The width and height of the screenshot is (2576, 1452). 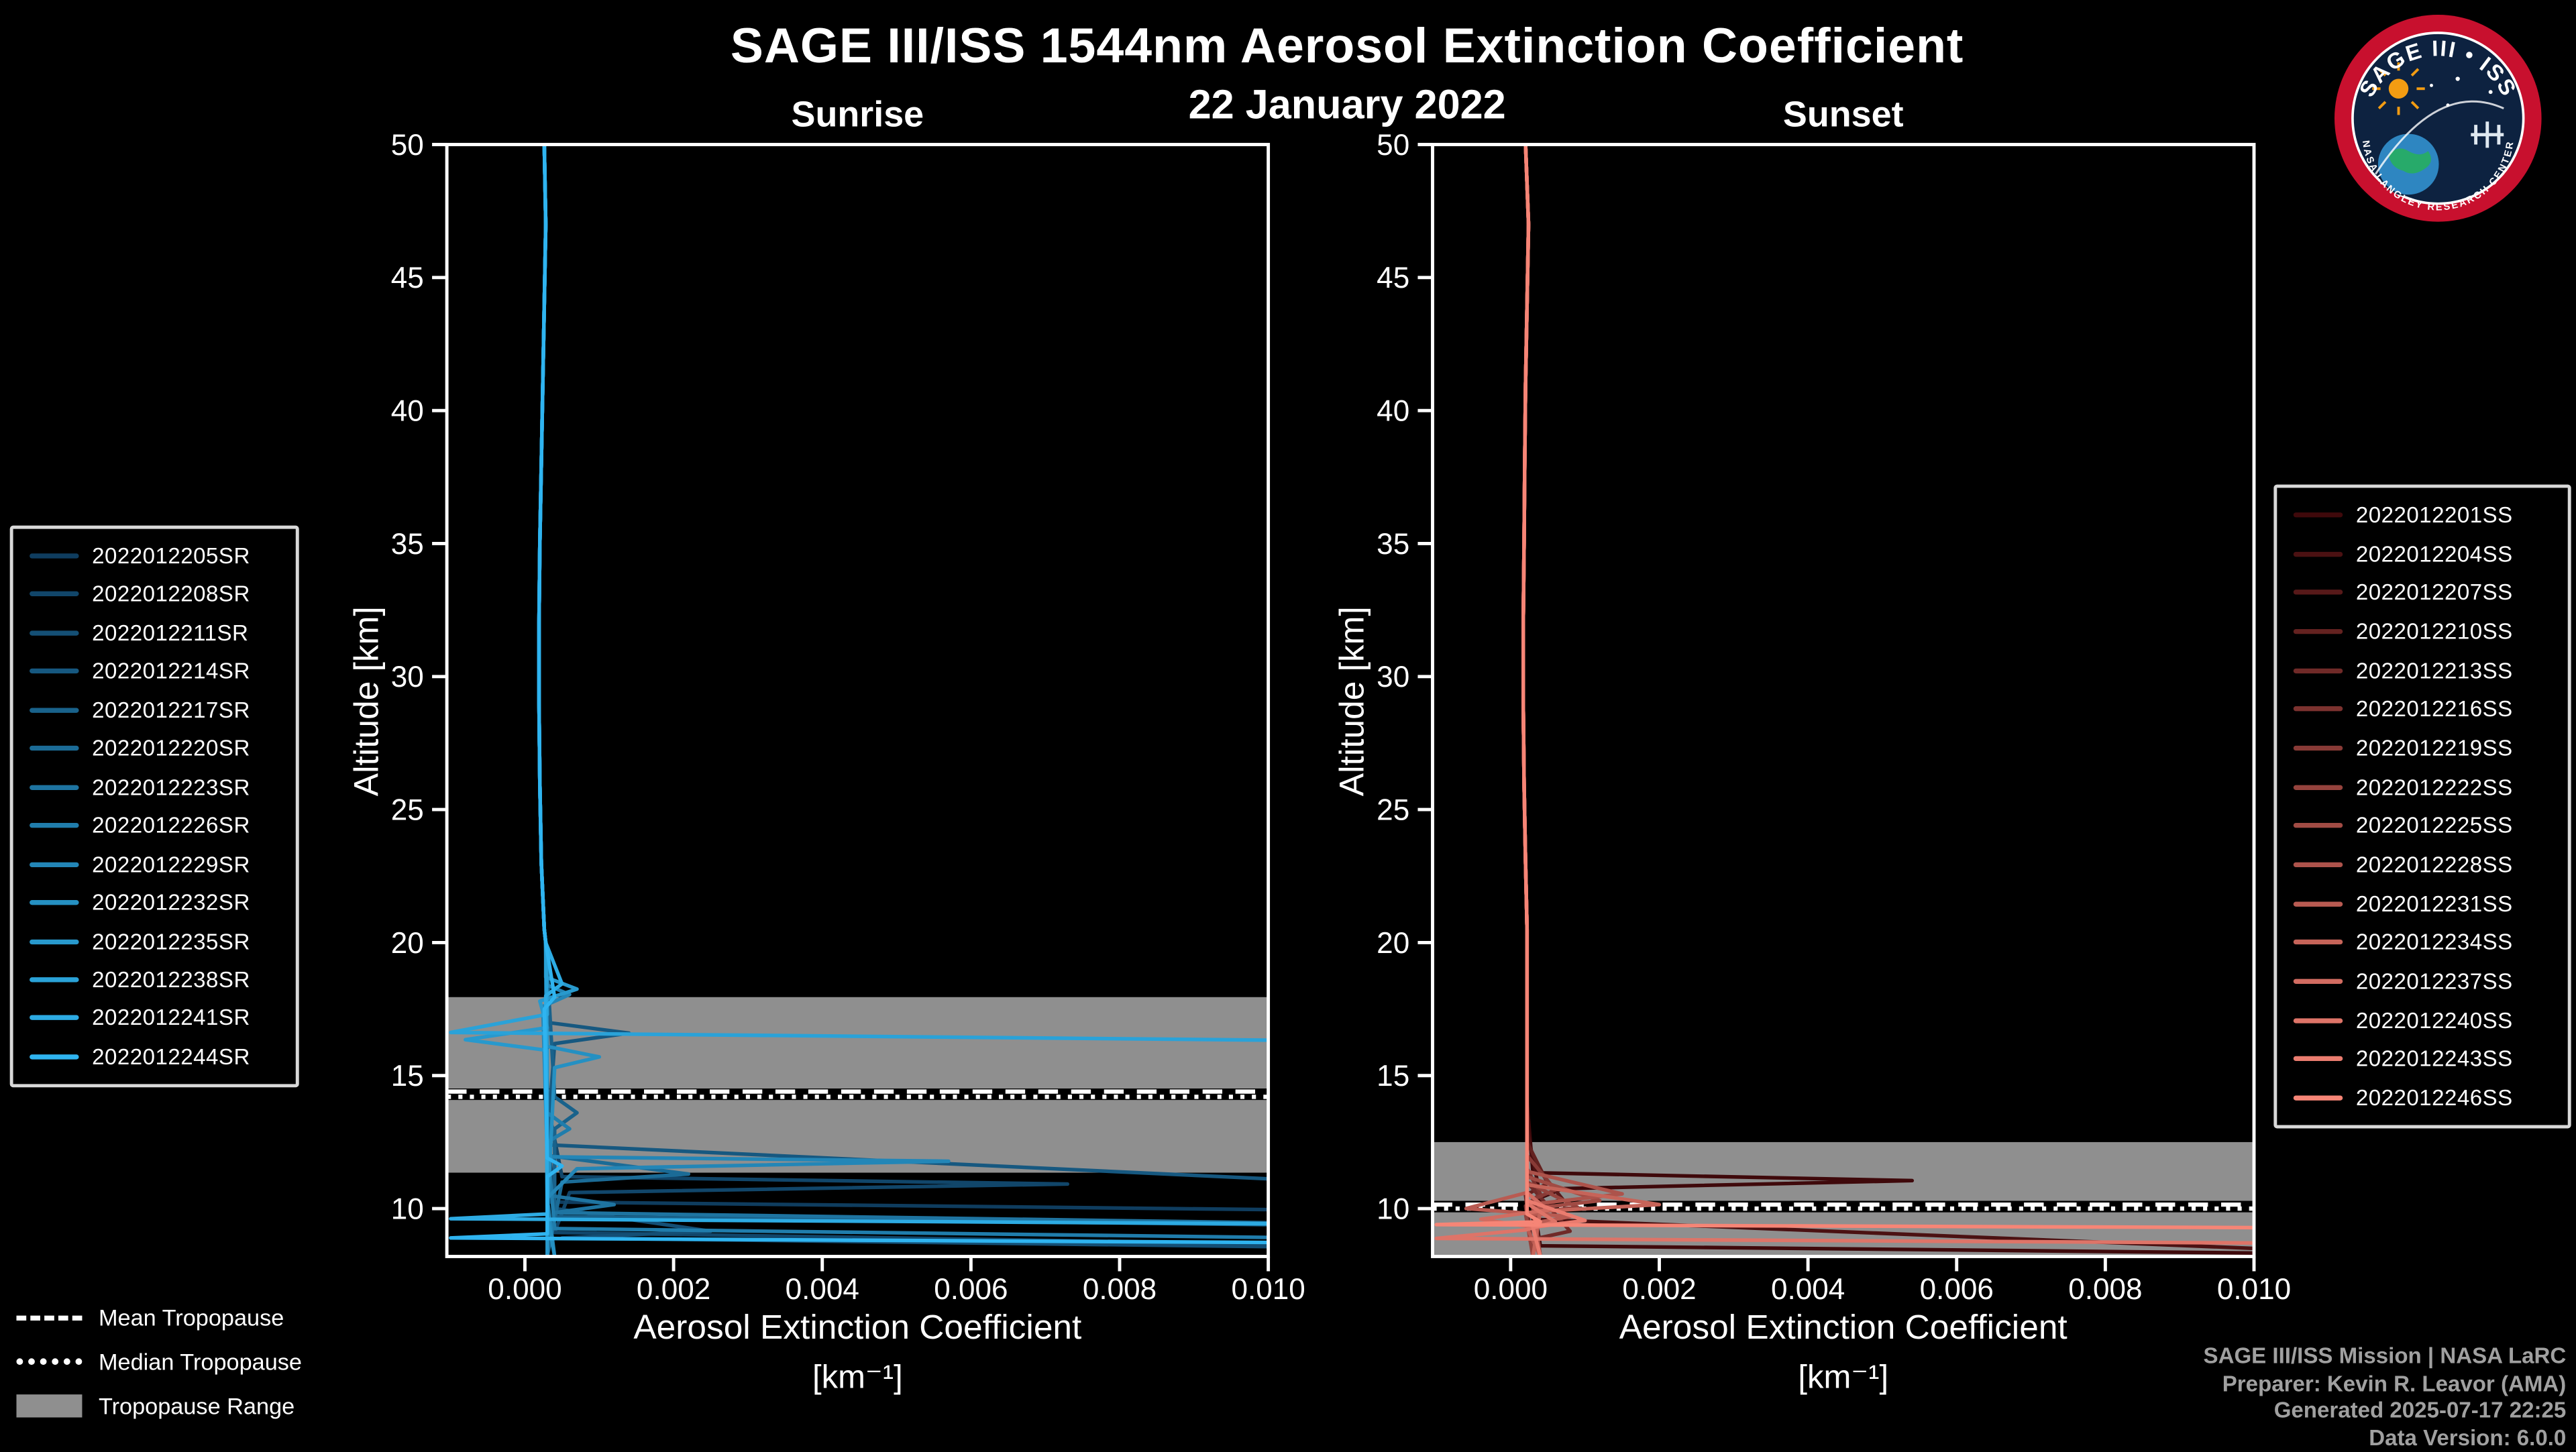 I want to click on tropopause-range-label: Tropopause Range, so click(x=196, y=1405).